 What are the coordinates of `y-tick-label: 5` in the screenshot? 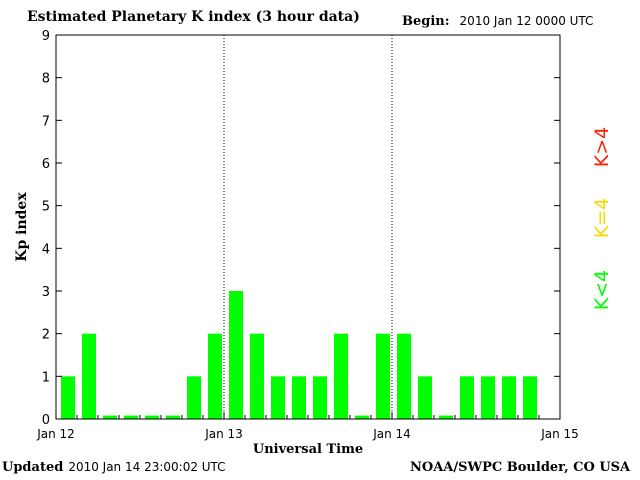 It's located at (46, 207).